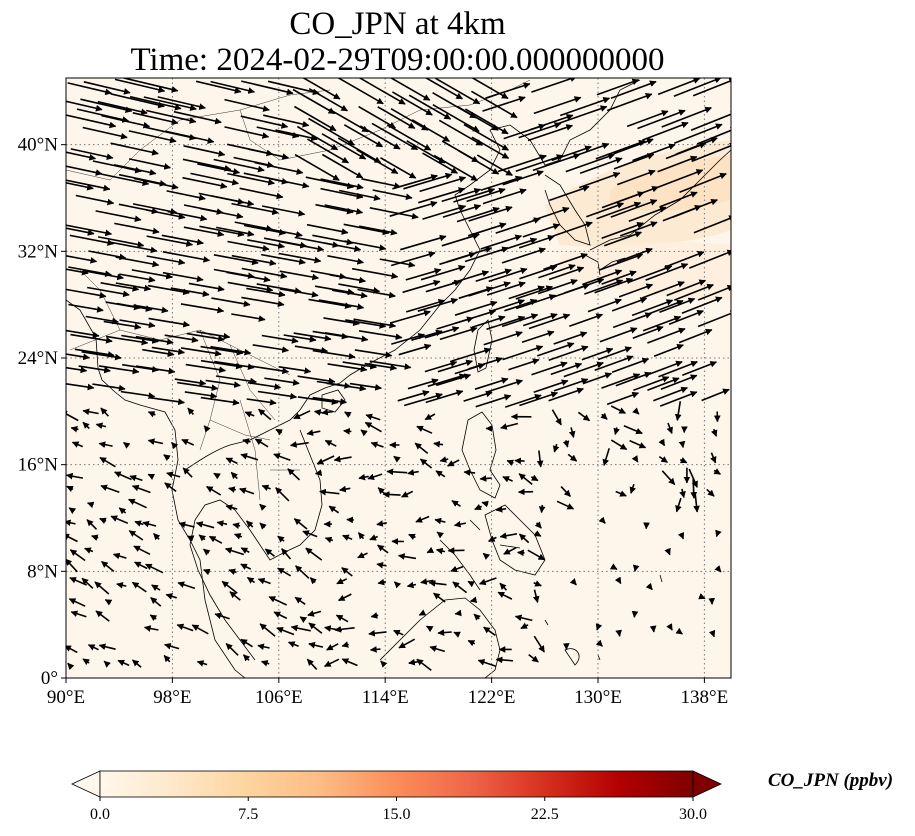 The image size is (915, 836). Describe the element at coordinates (279, 697) in the screenshot. I see `lon-tick-label: 106°E` at that location.